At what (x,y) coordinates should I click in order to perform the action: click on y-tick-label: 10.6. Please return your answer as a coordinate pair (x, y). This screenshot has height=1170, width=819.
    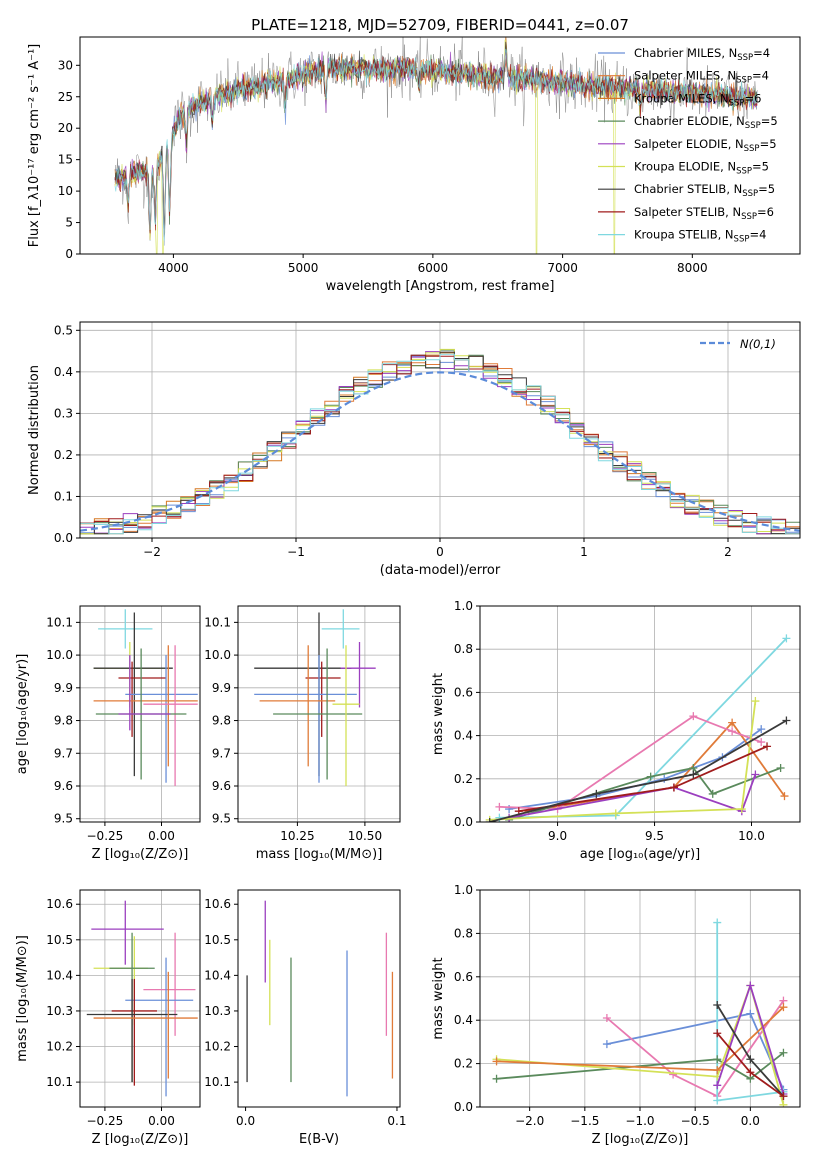
    Looking at the image, I should click on (59, 904).